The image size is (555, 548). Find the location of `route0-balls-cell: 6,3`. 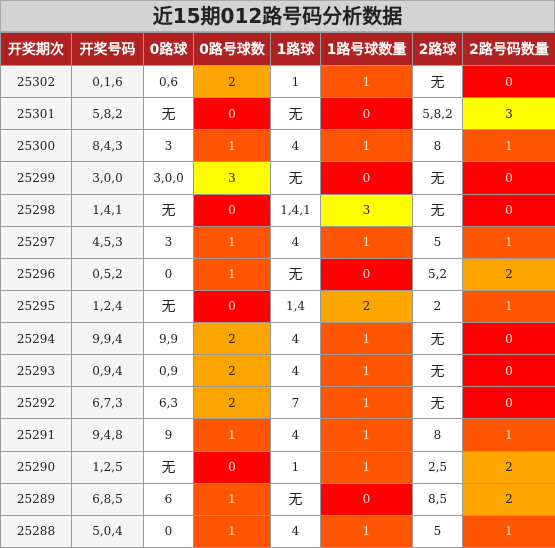

route0-balls-cell: 6,3 is located at coordinates (168, 403).